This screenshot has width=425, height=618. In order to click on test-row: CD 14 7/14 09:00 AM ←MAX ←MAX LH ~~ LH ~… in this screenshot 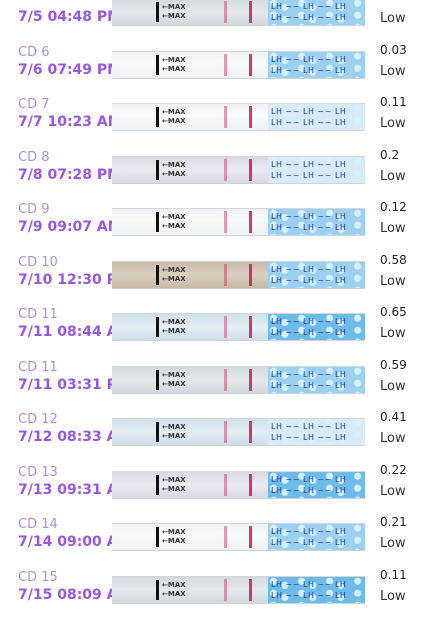, I will do `click(212, 539)`.